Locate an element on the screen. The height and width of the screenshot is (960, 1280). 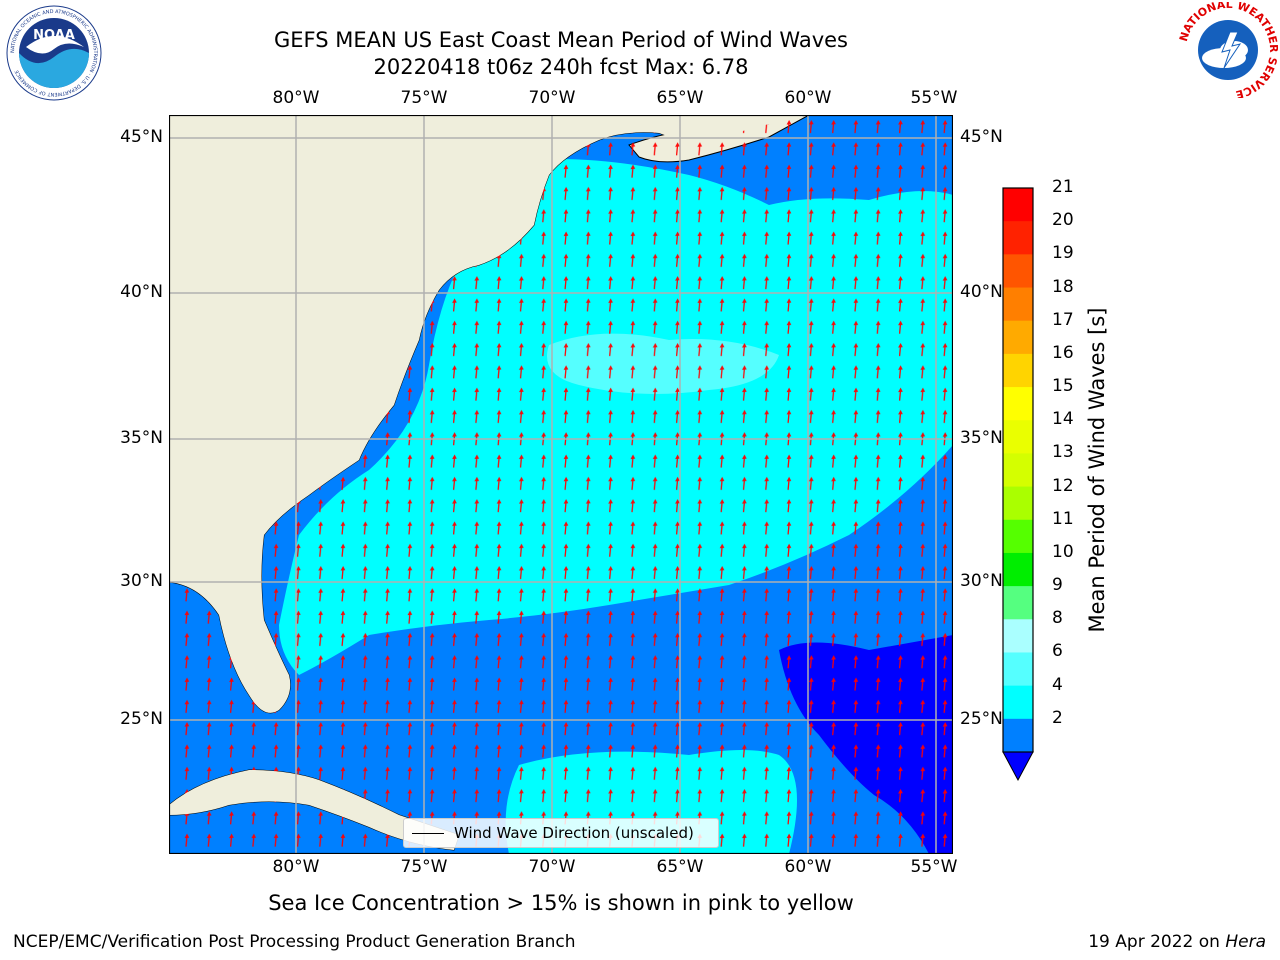
lat-tick-left: 30°N is located at coordinates (141, 581).